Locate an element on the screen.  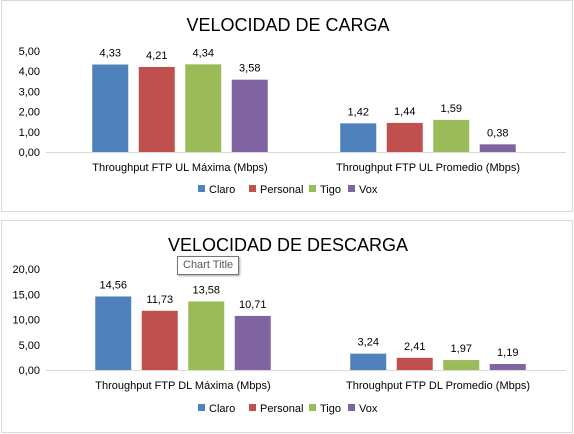
y-tick-label: 1,00 is located at coordinates (29, 133).